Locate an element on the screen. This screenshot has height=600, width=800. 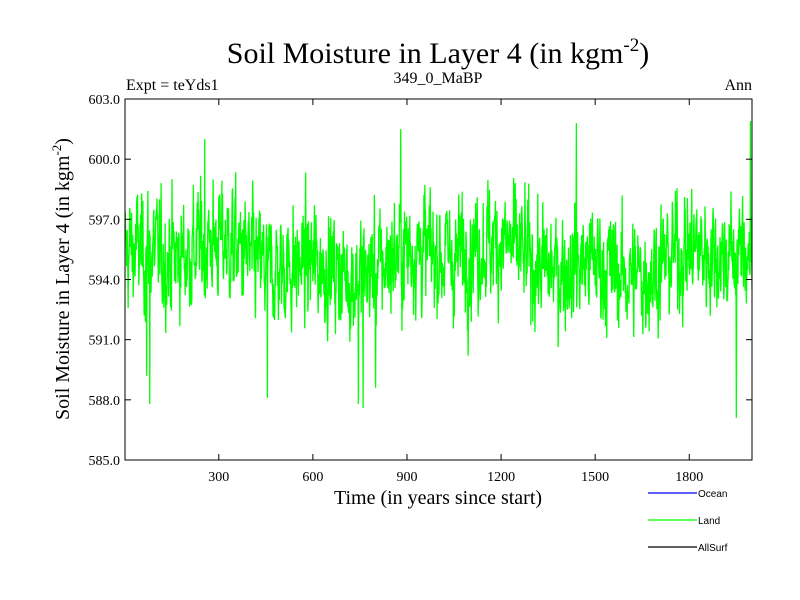
y-tick-label: 591.0 is located at coordinates (105, 341).